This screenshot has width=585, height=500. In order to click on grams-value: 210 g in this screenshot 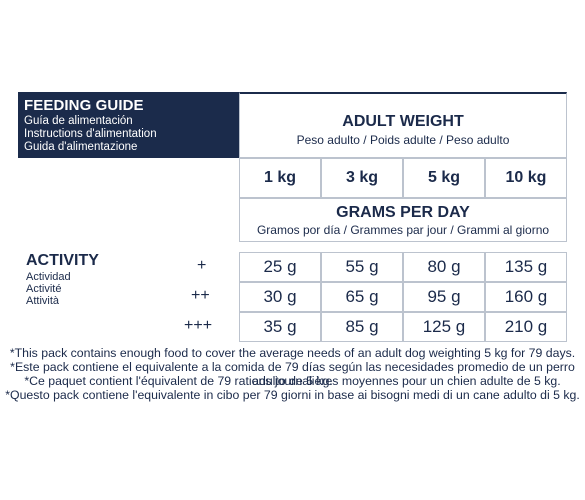, I will do `click(526, 326)`.